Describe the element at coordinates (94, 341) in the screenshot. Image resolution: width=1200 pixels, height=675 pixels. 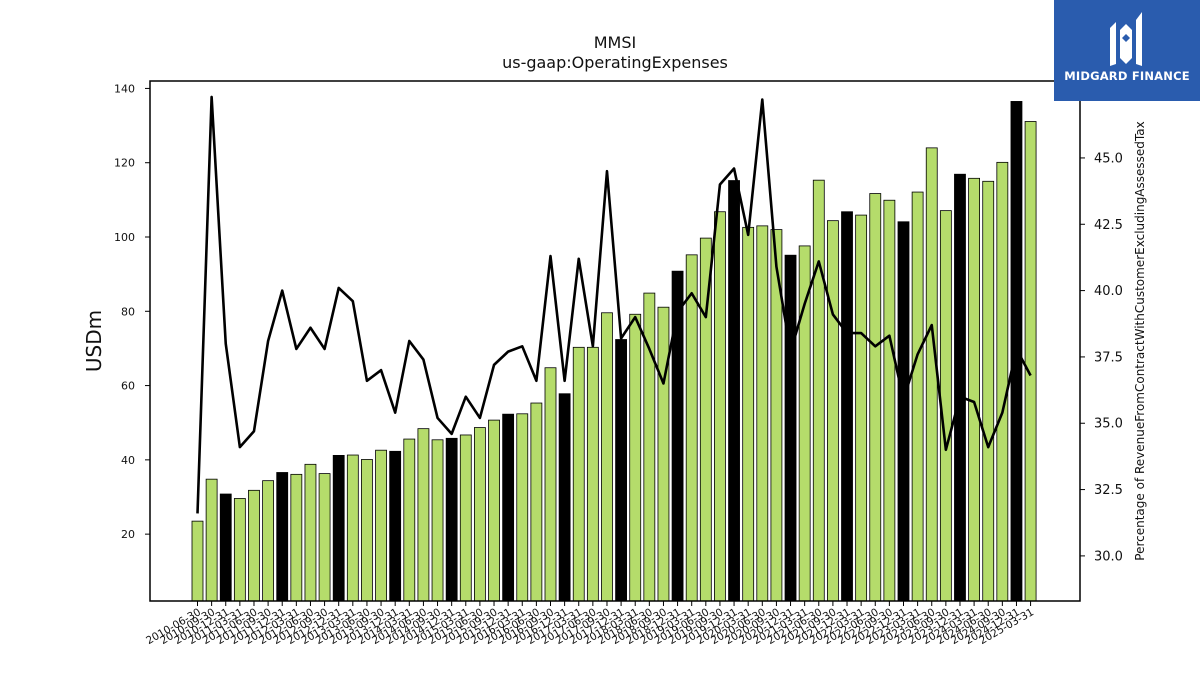
I see `y-axis-label: USDm` at that location.